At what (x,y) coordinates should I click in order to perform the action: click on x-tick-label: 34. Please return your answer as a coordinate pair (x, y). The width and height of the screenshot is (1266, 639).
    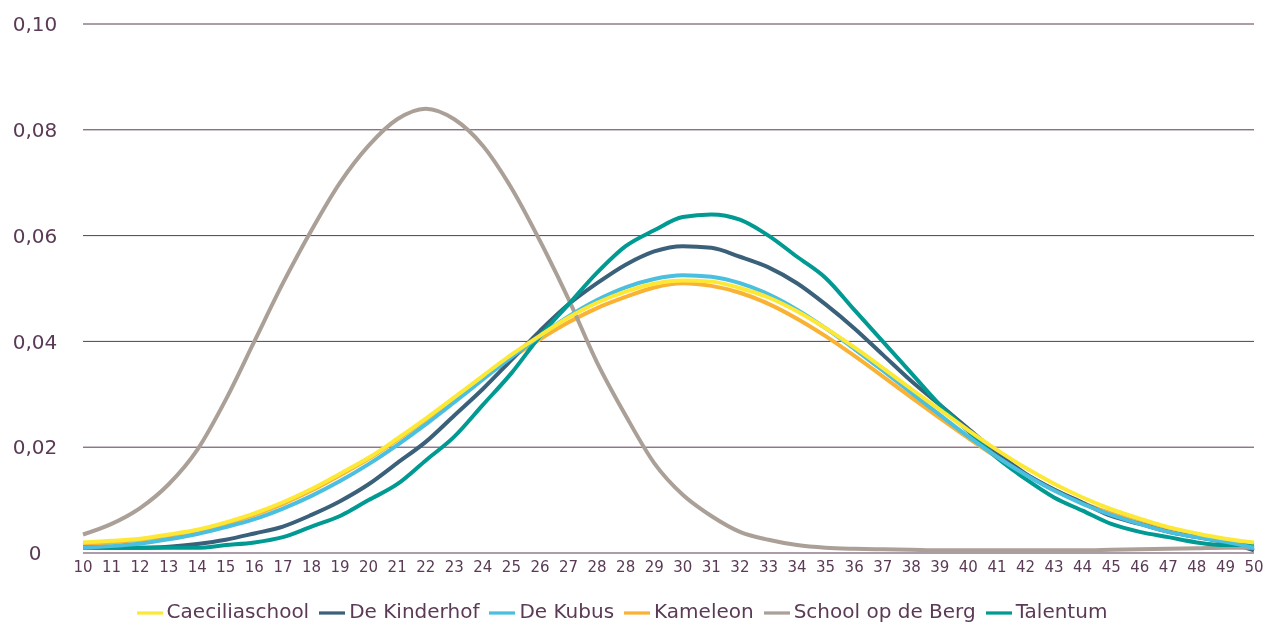
    Looking at the image, I should click on (797, 566).